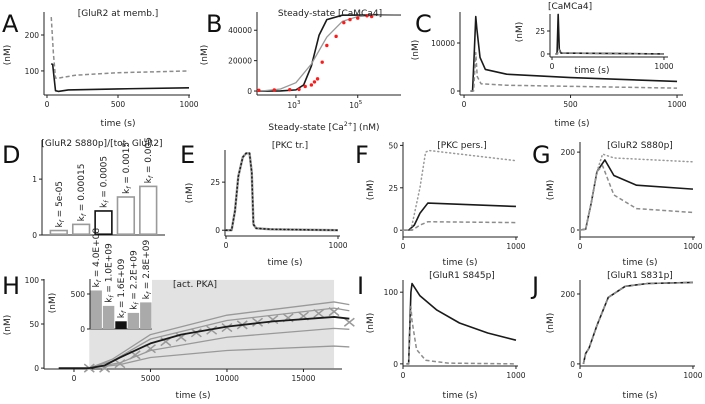  I want to click on panel-letter: A, so click(10, 24).